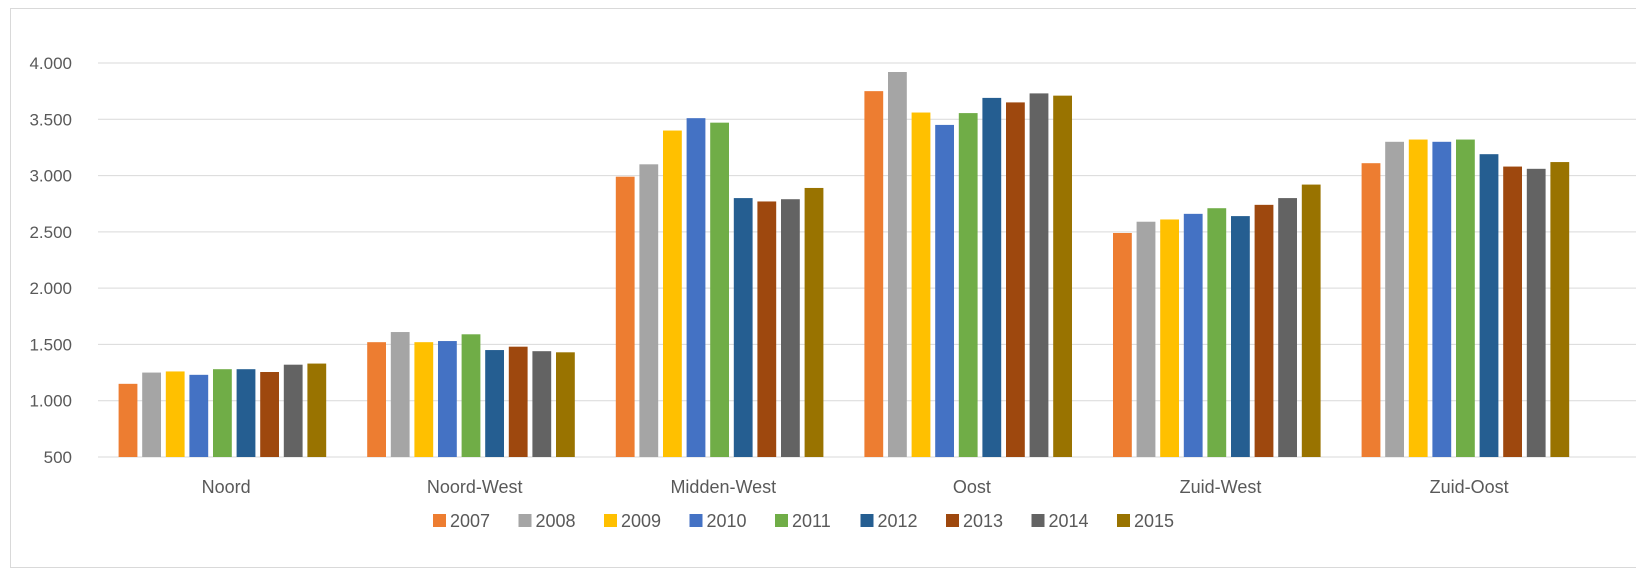  I want to click on bar-2009-zuid-oost, so click(1418, 298).